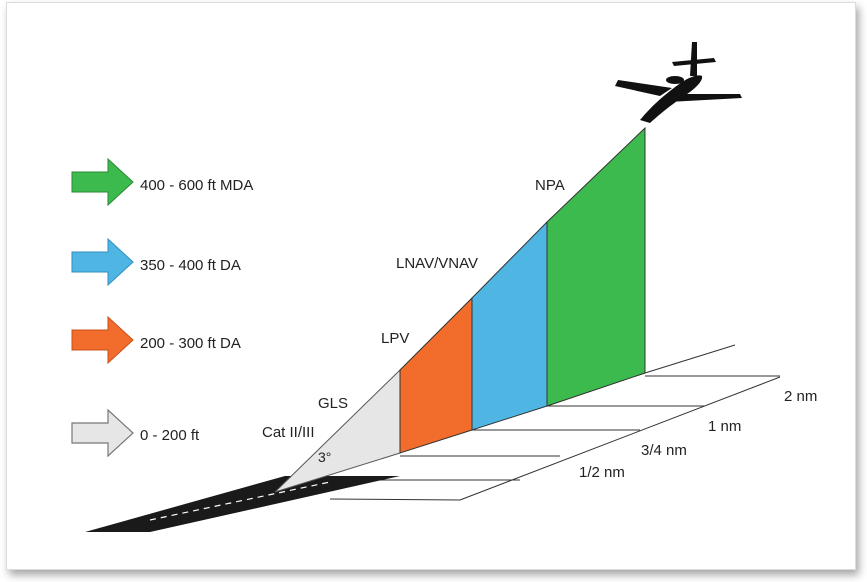  What do you see at coordinates (437, 263) in the screenshot?
I see `label-lnav-vnav: LNAV/VNAV` at bounding box center [437, 263].